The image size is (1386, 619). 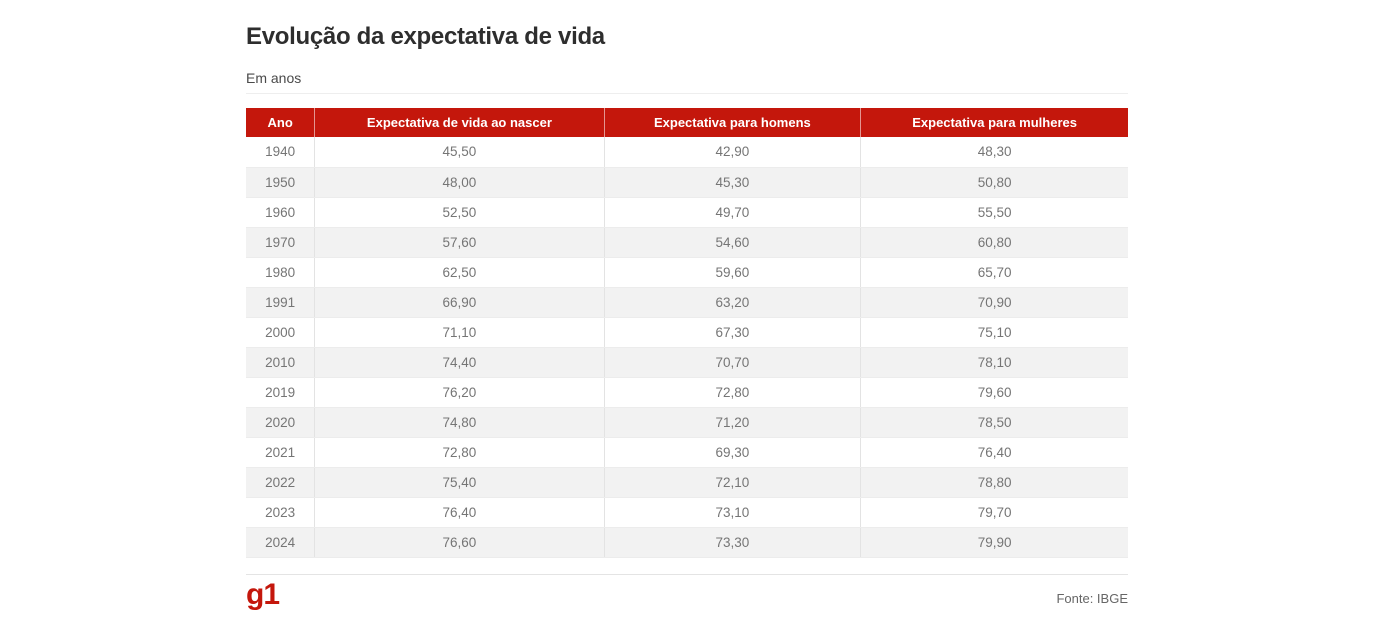 I want to click on table-row: 2000 71,10 67,30 75,10, so click(x=687, y=332).